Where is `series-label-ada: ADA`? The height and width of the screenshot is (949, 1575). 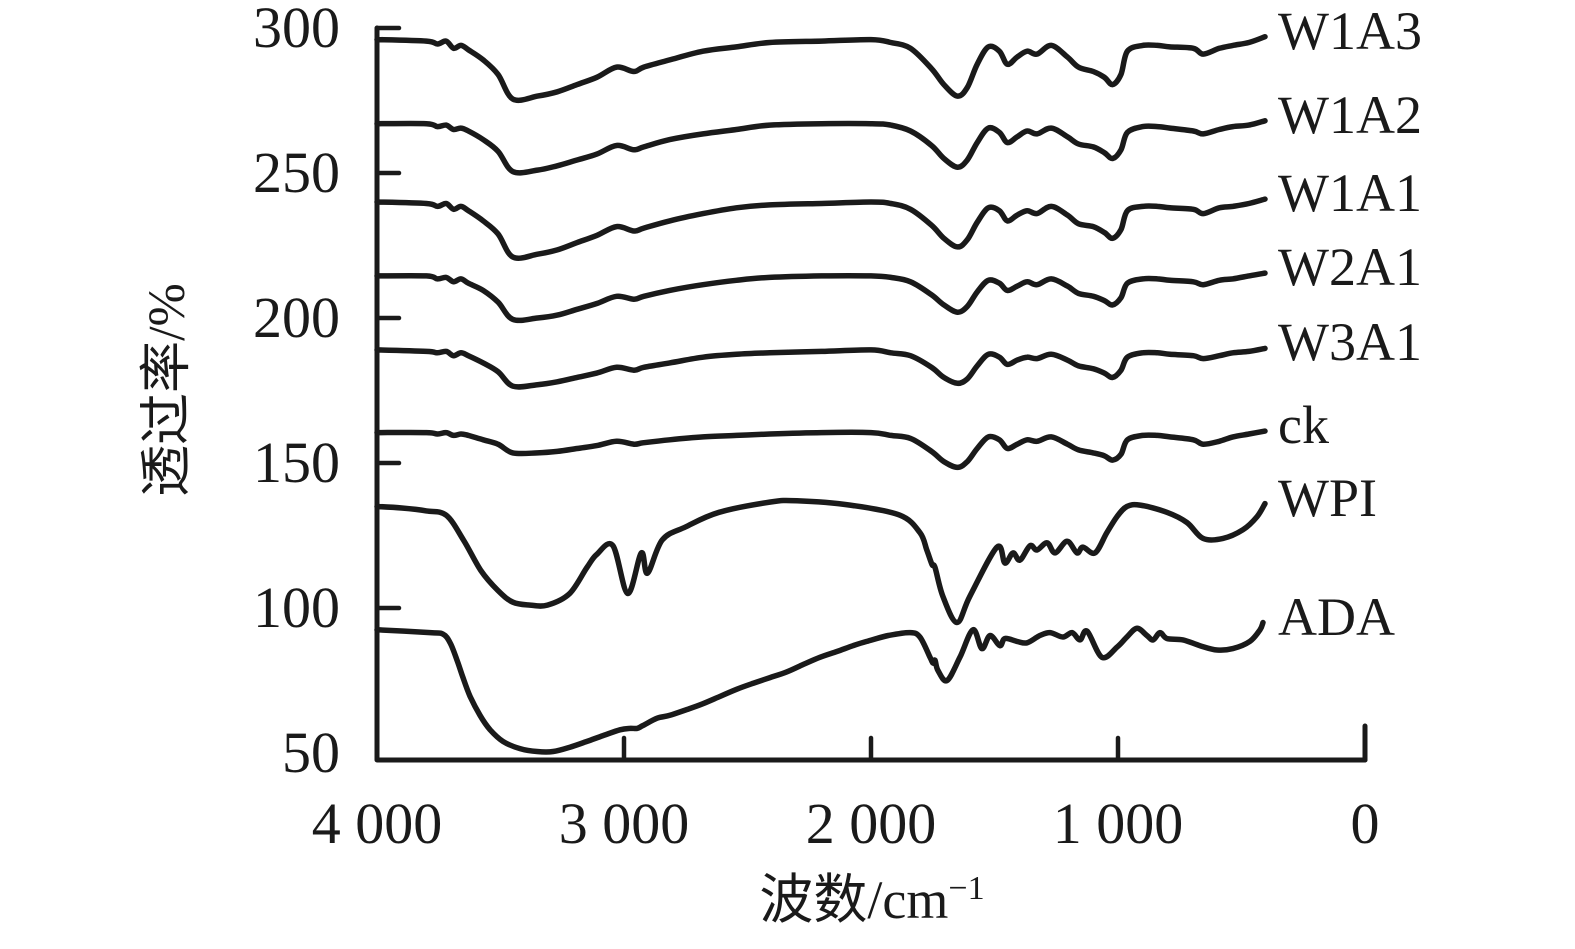
series-label-ada: ADA is located at coordinates (1336, 616).